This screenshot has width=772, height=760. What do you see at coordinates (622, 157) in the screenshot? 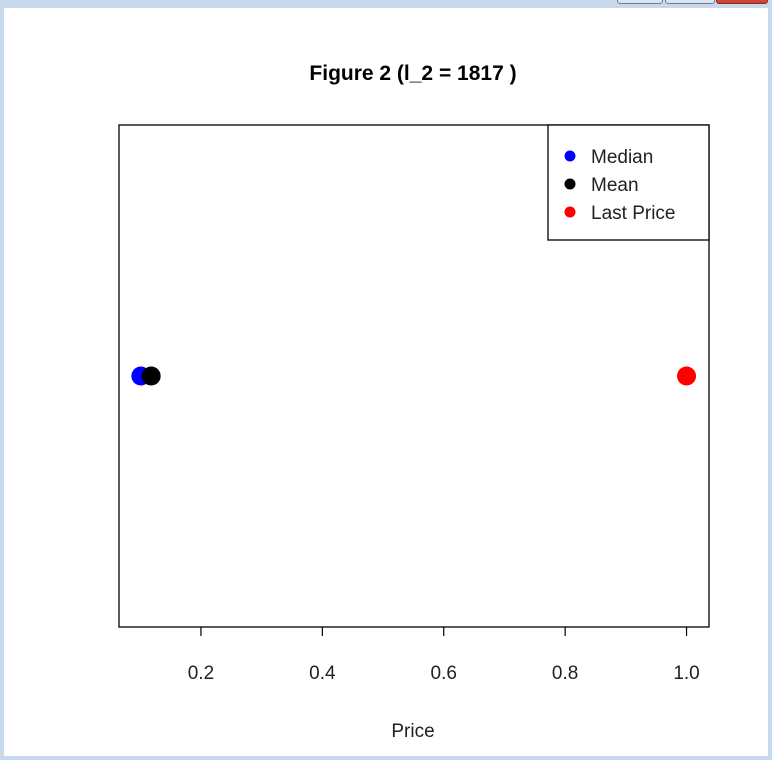
I see `legend-label-median: Median` at bounding box center [622, 157].